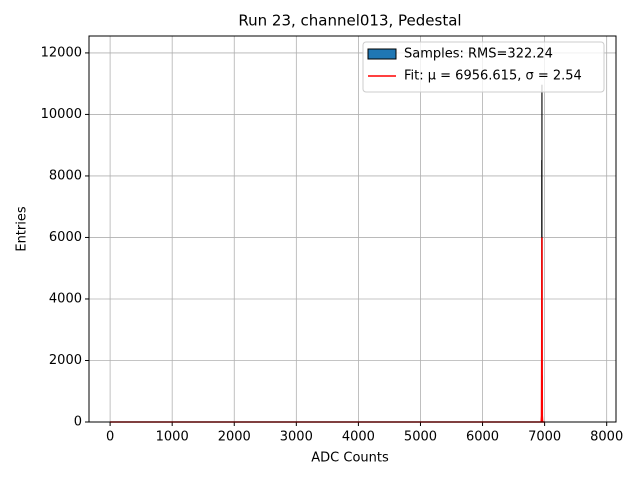  Describe the element at coordinates (65, 298) in the screenshot. I see `y-tick-label: 4000` at that location.